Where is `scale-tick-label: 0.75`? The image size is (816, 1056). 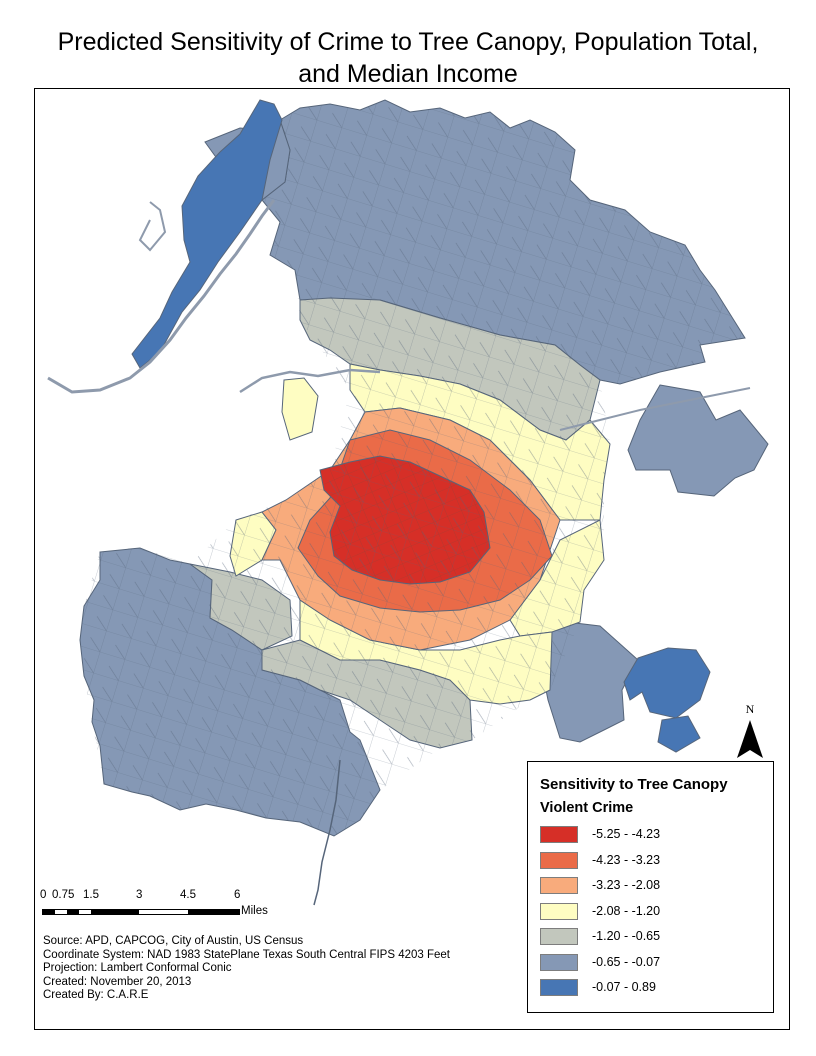 scale-tick-label: 0.75 is located at coordinates (63, 895).